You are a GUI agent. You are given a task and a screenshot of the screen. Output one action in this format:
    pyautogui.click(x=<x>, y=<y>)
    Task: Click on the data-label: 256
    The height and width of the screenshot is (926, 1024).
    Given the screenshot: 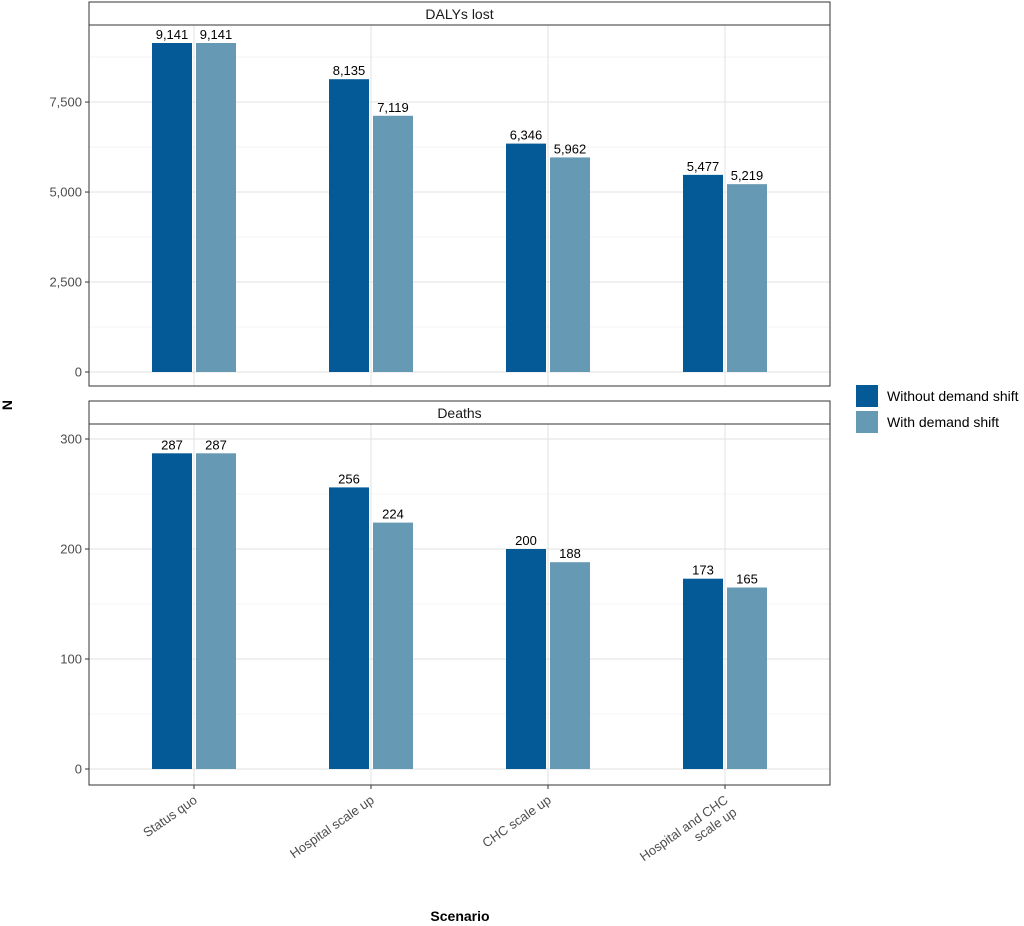 What is the action you would take?
    pyautogui.click(x=349, y=478)
    